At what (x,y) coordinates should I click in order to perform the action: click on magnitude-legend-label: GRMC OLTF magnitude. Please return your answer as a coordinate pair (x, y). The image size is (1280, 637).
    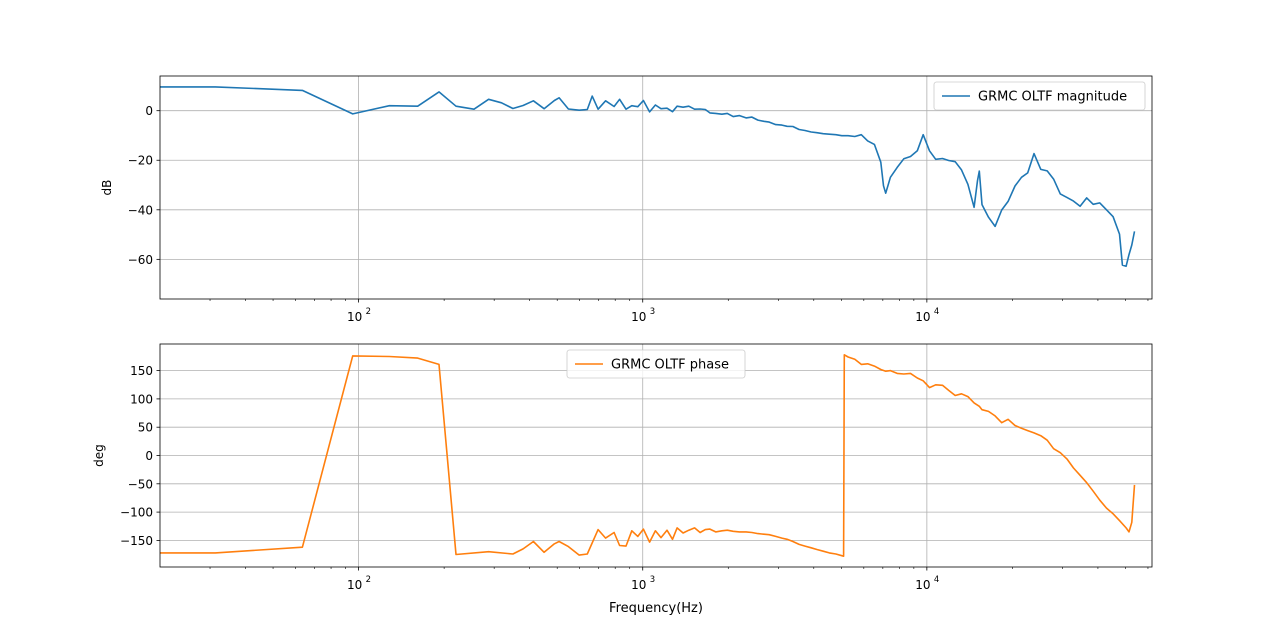
    Looking at the image, I should click on (1052, 97).